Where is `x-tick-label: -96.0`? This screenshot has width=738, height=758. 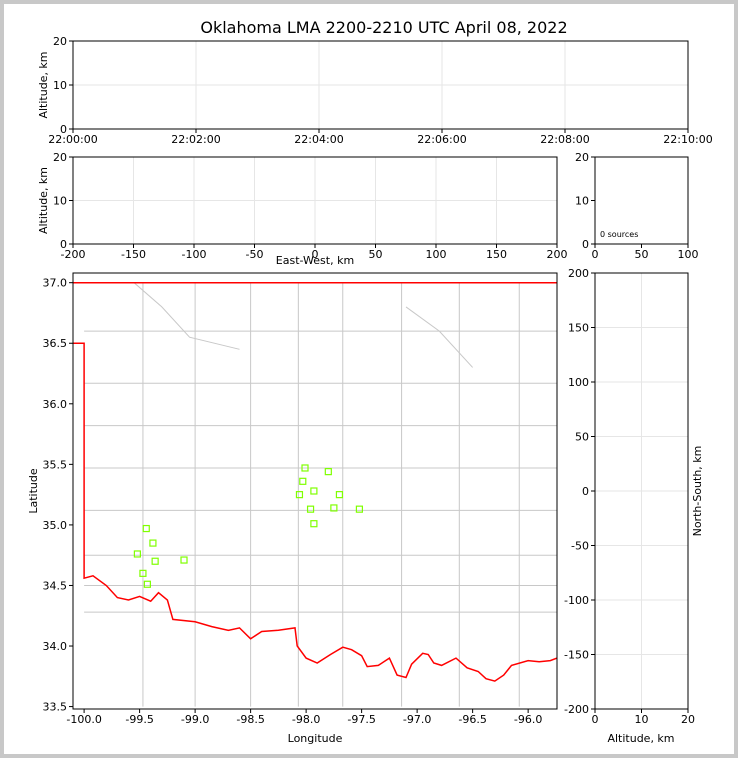
x-tick-label: -96.0 is located at coordinates (528, 719).